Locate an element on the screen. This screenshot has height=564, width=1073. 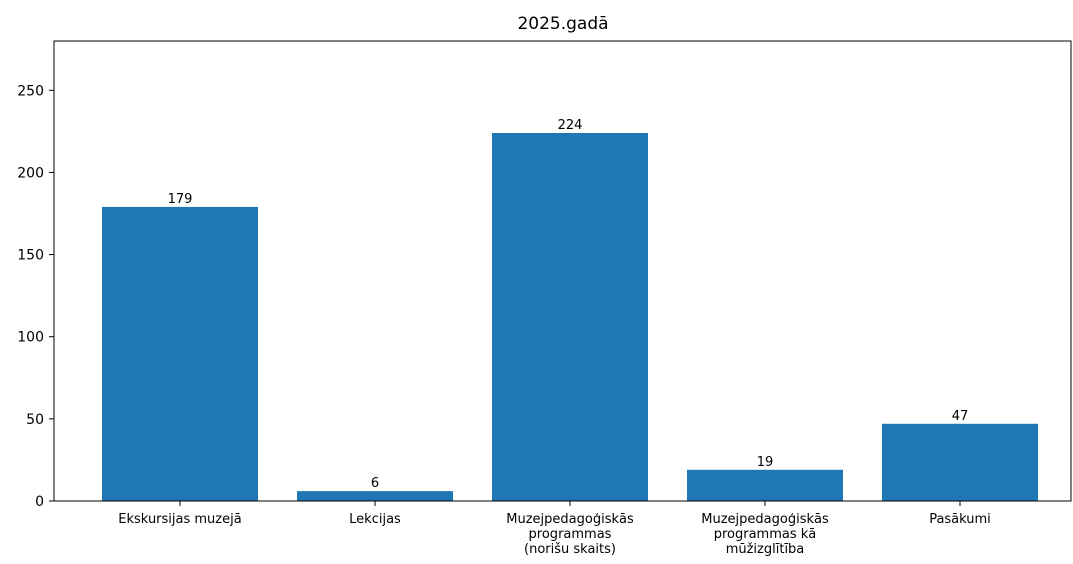
chart-title: 2025.gadā is located at coordinates (562, 24).